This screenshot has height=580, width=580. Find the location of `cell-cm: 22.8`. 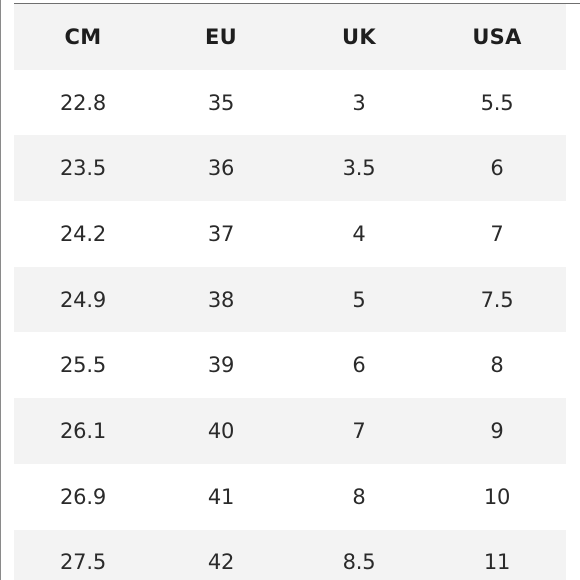

cell-cm: 22.8 is located at coordinates (83, 102).